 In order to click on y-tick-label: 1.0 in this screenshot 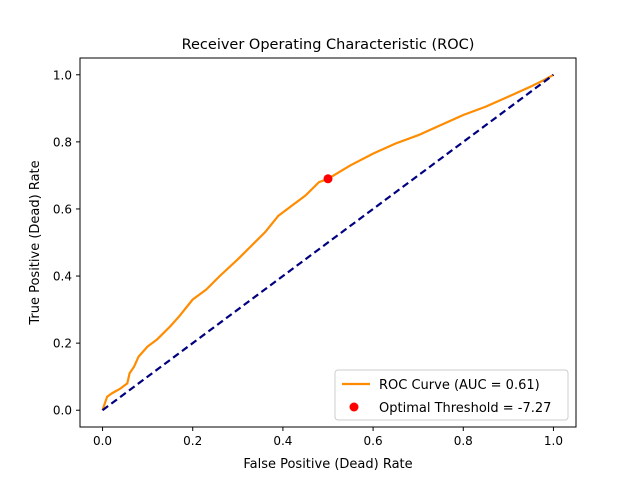, I will do `click(62, 75)`.